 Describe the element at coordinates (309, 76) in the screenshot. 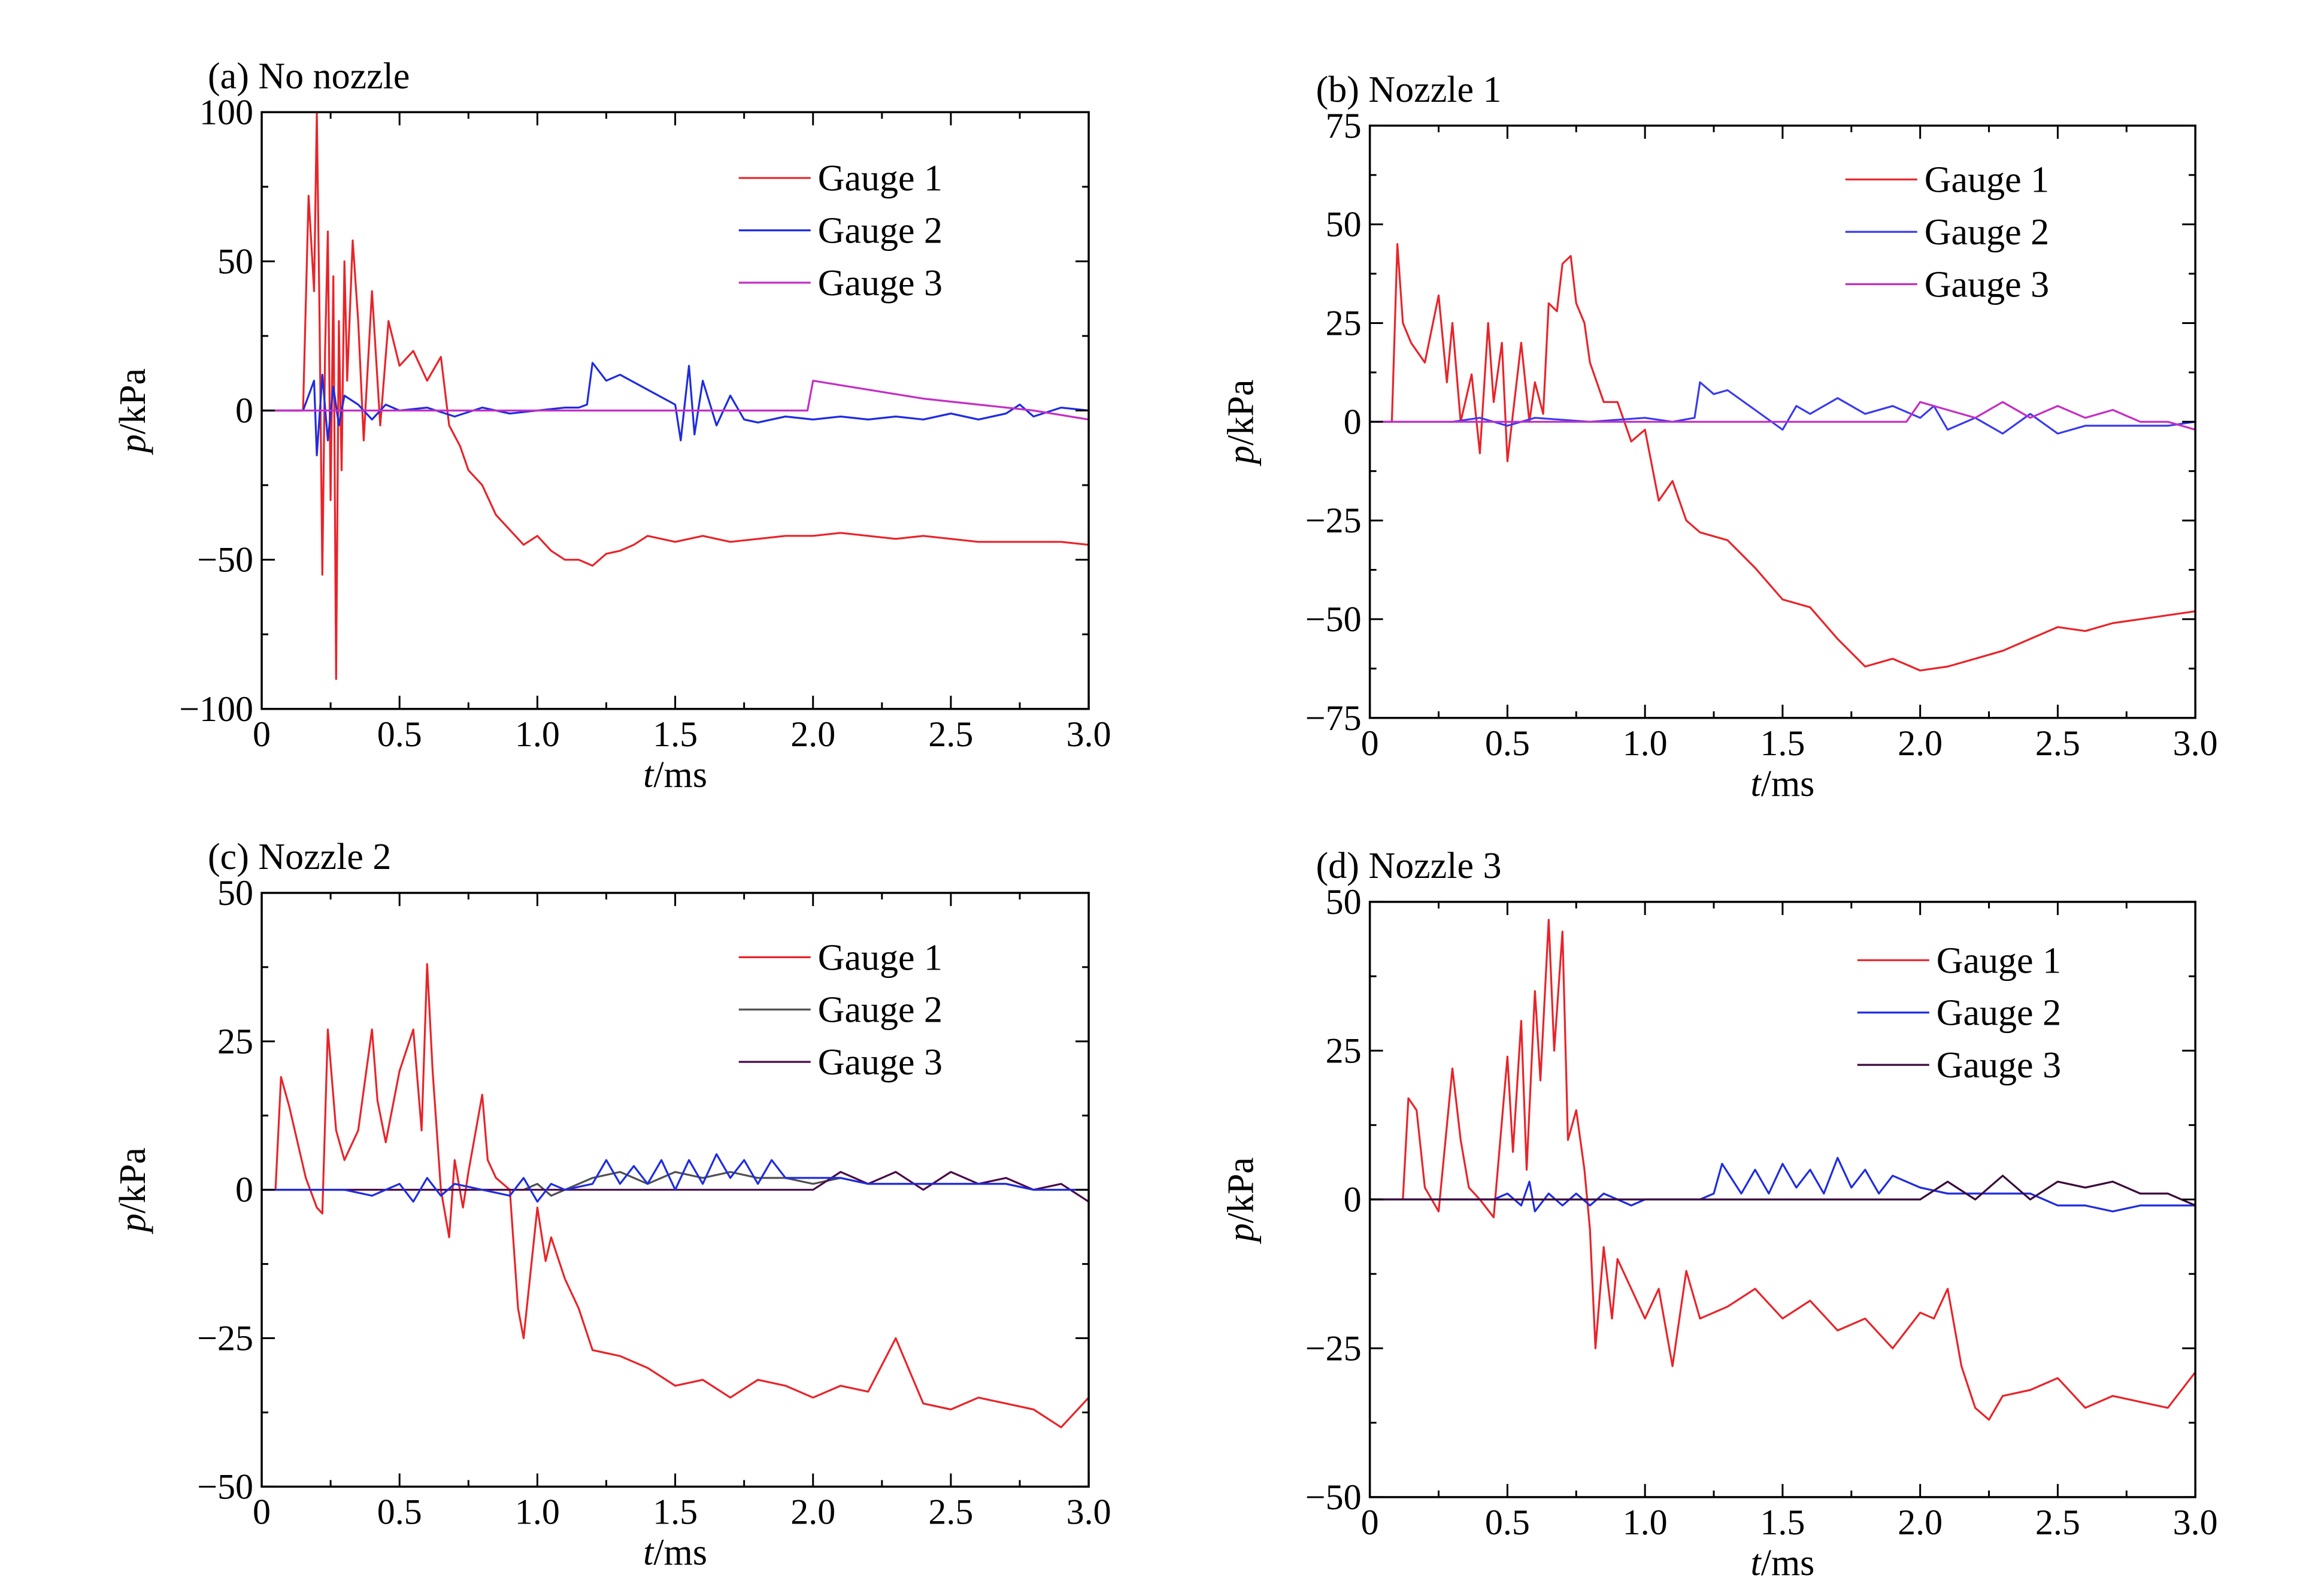

I see `panel-title: (a) No nozzle` at that location.